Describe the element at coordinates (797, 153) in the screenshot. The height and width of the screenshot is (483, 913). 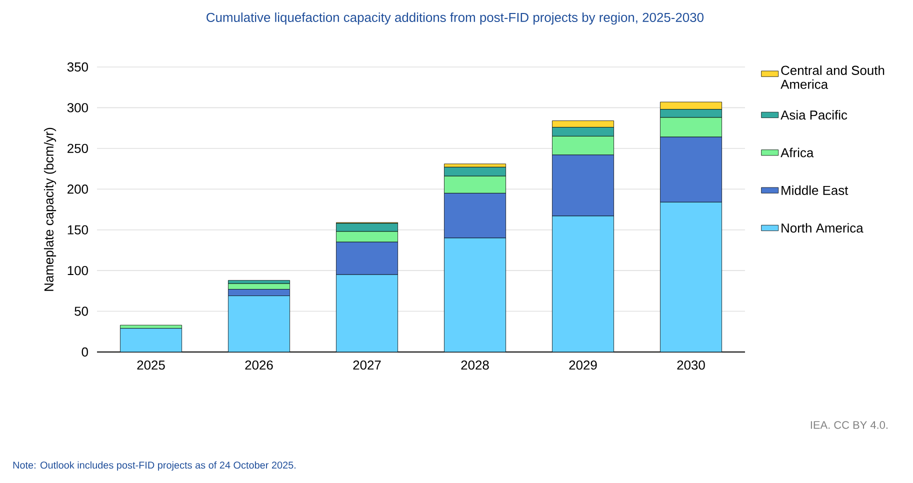
I see `legend-label: Africa` at that location.